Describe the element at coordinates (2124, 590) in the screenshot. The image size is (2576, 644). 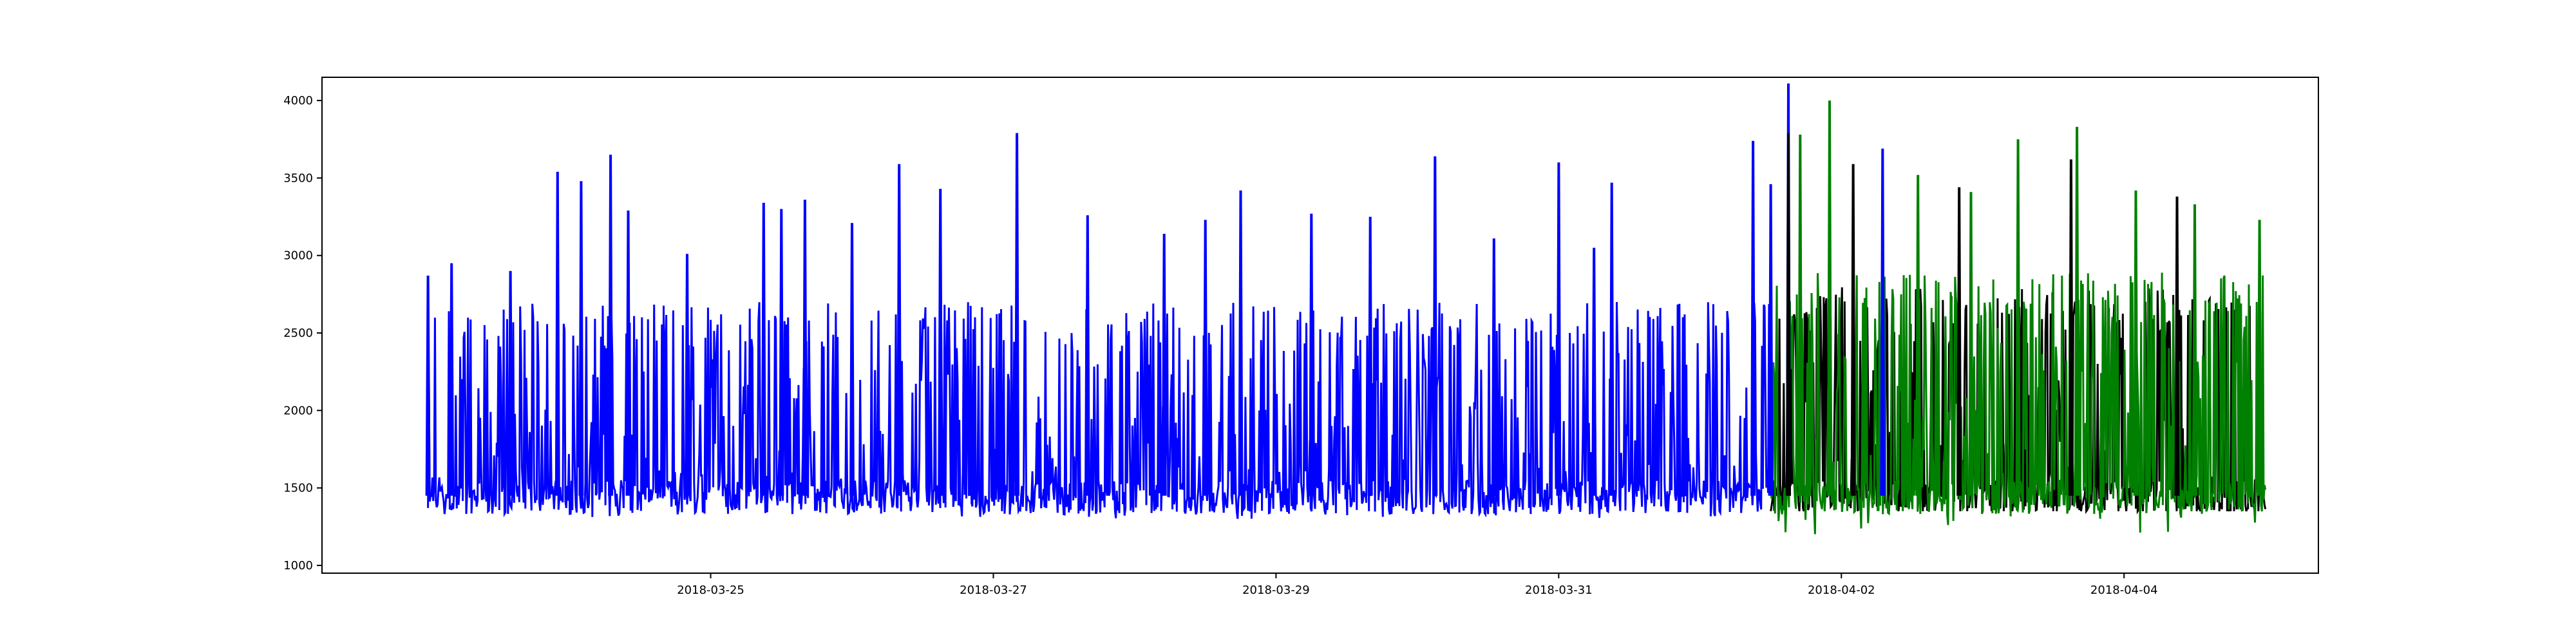
I see `x-tick-label: 2018-04-04` at that location.